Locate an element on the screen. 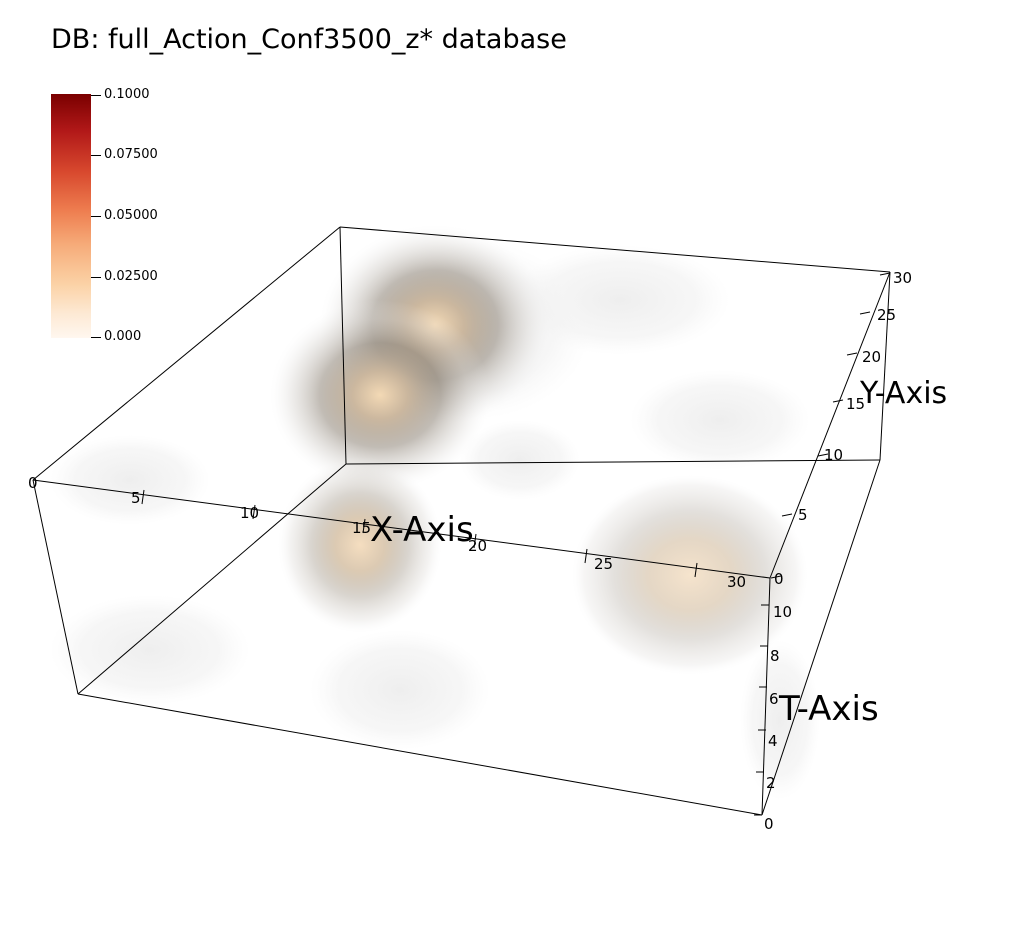 The image size is (1024, 938). x-tick-label: 10 is located at coordinates (249, 513).